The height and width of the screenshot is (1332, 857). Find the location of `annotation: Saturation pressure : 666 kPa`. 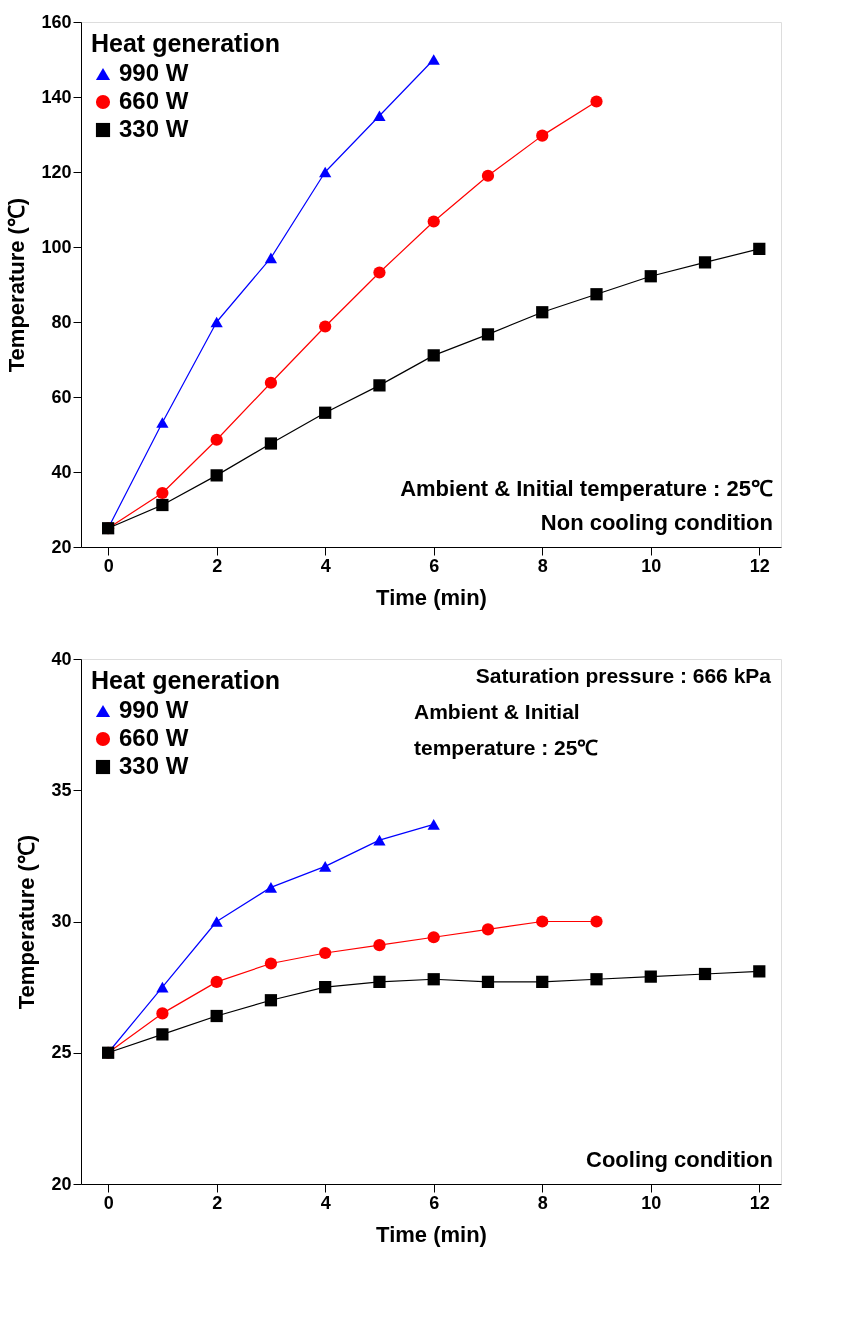

annotation: Saturation pressure : 666 kPa is located at coordinates (623, 675).